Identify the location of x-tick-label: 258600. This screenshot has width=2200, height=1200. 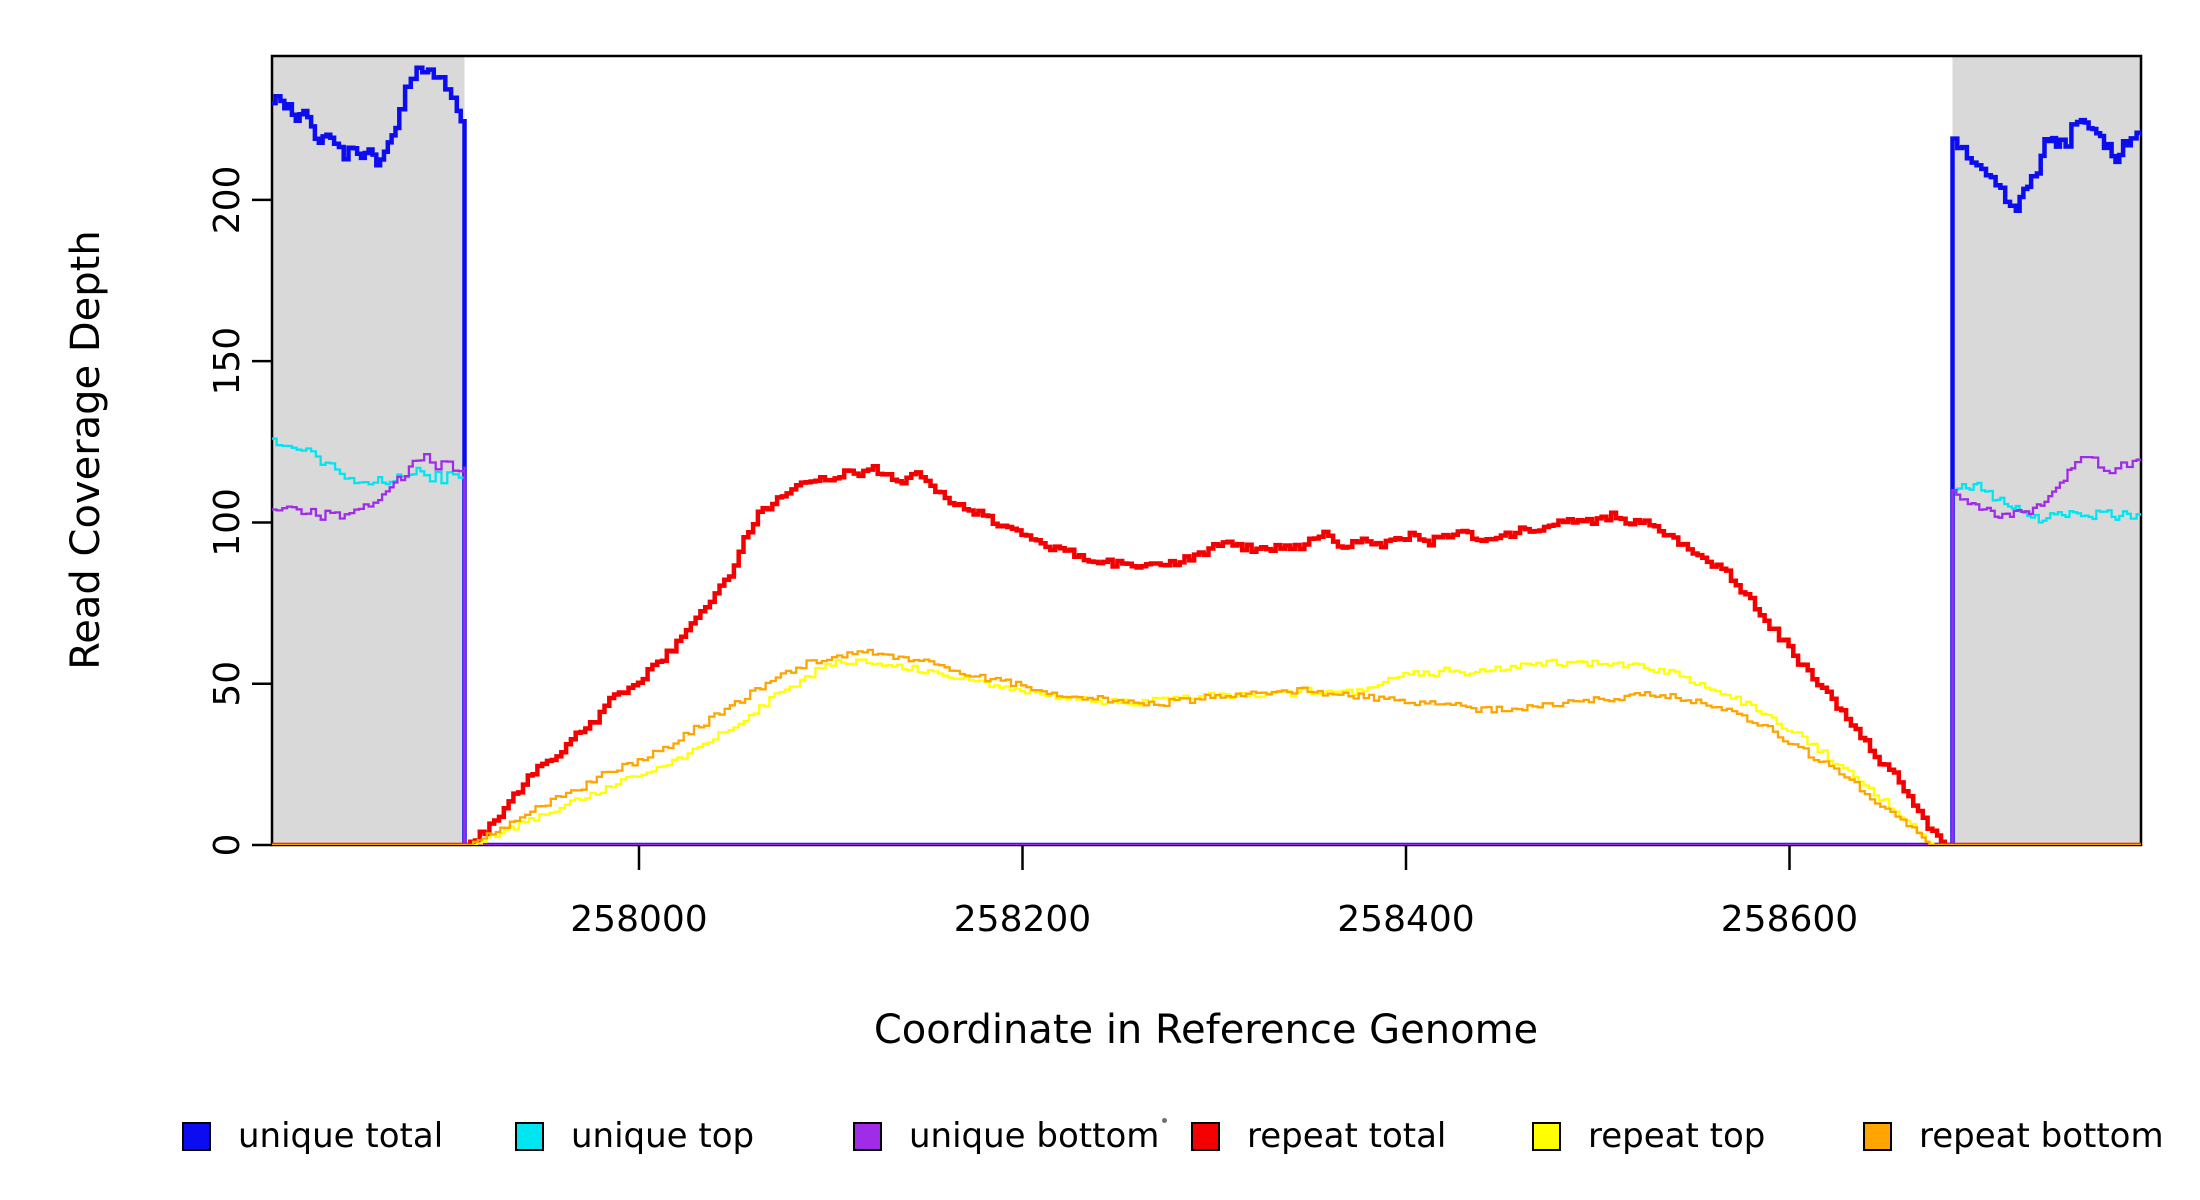
(1789, 919).